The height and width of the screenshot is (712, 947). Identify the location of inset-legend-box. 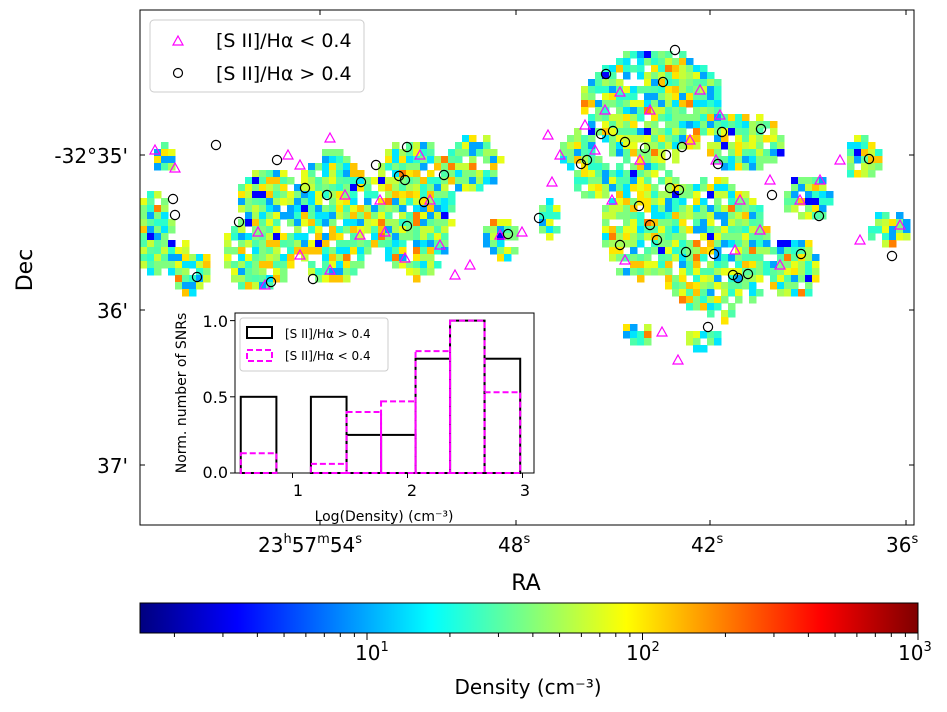
(314, 344).